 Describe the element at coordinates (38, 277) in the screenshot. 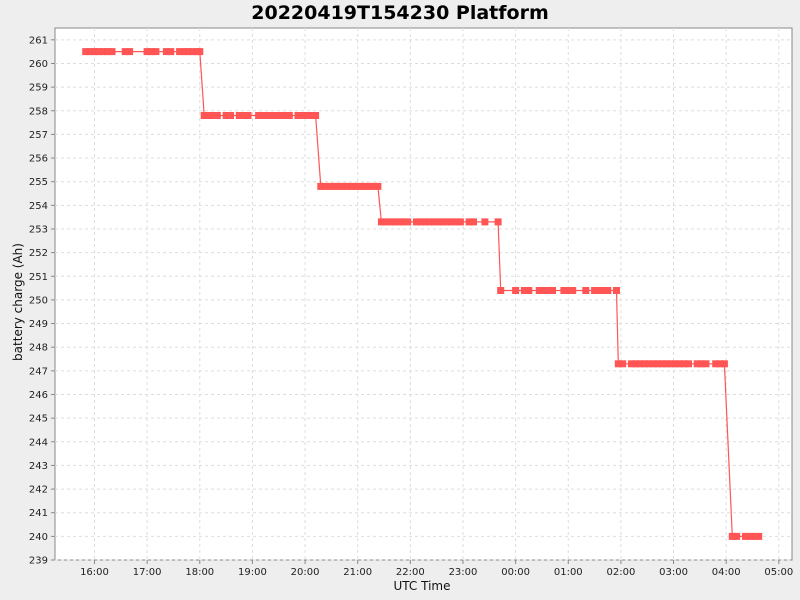

I see `y-tick-label: 251` at that location.